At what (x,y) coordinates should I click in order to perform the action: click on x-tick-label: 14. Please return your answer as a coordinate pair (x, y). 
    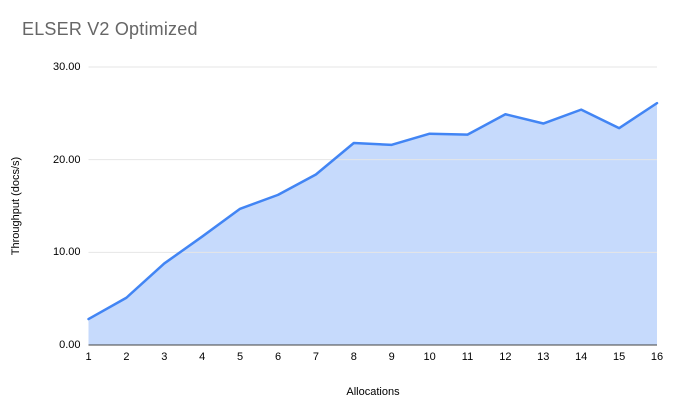
    Looking at the image, I should click on (581, 357).